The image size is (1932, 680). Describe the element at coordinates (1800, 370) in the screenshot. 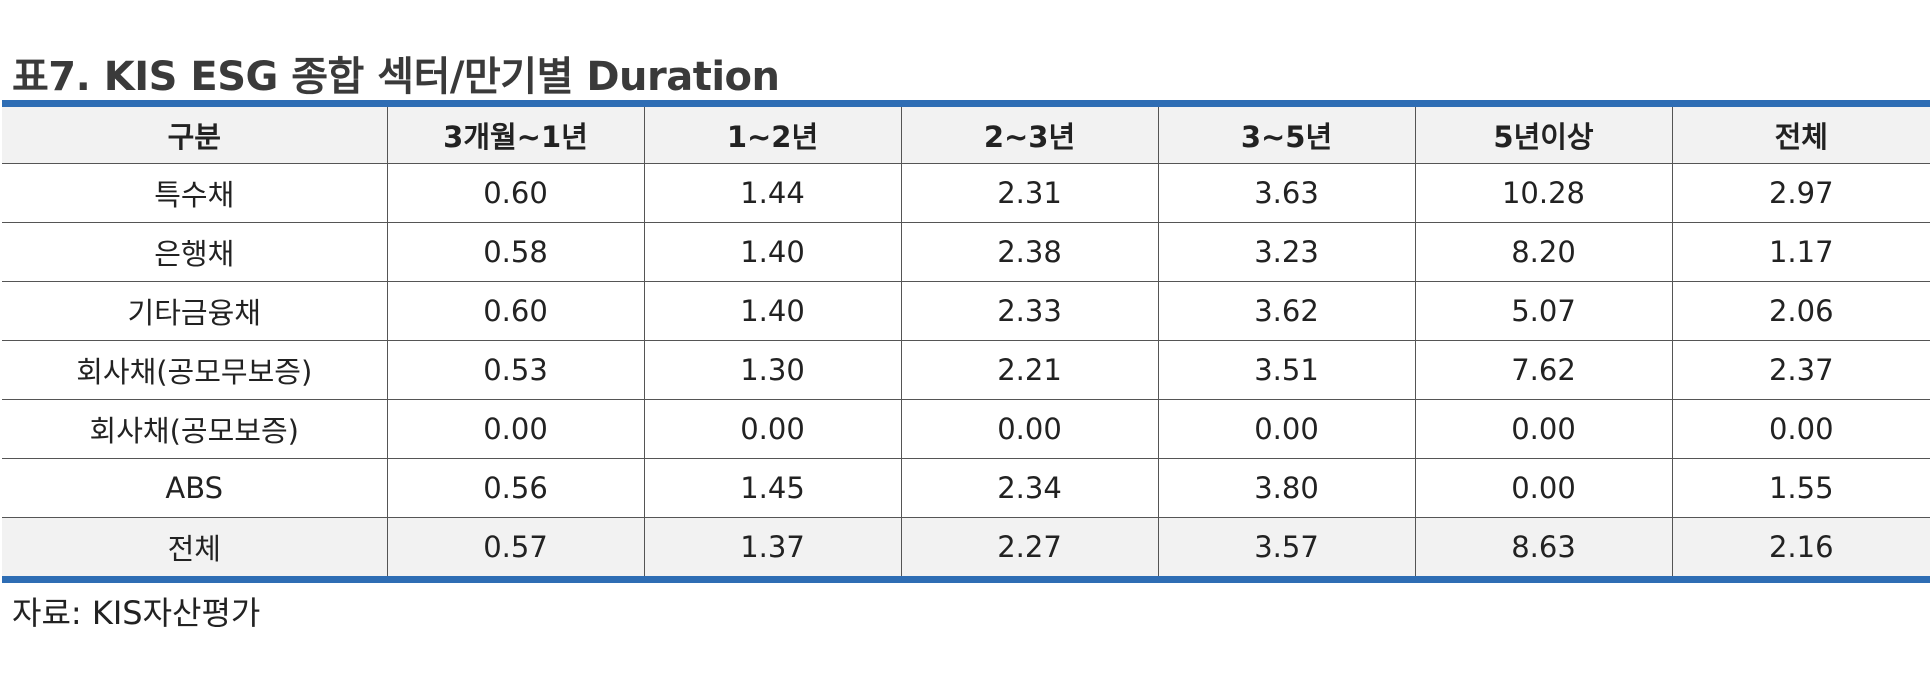

I see `cell: 2.37` at that location.